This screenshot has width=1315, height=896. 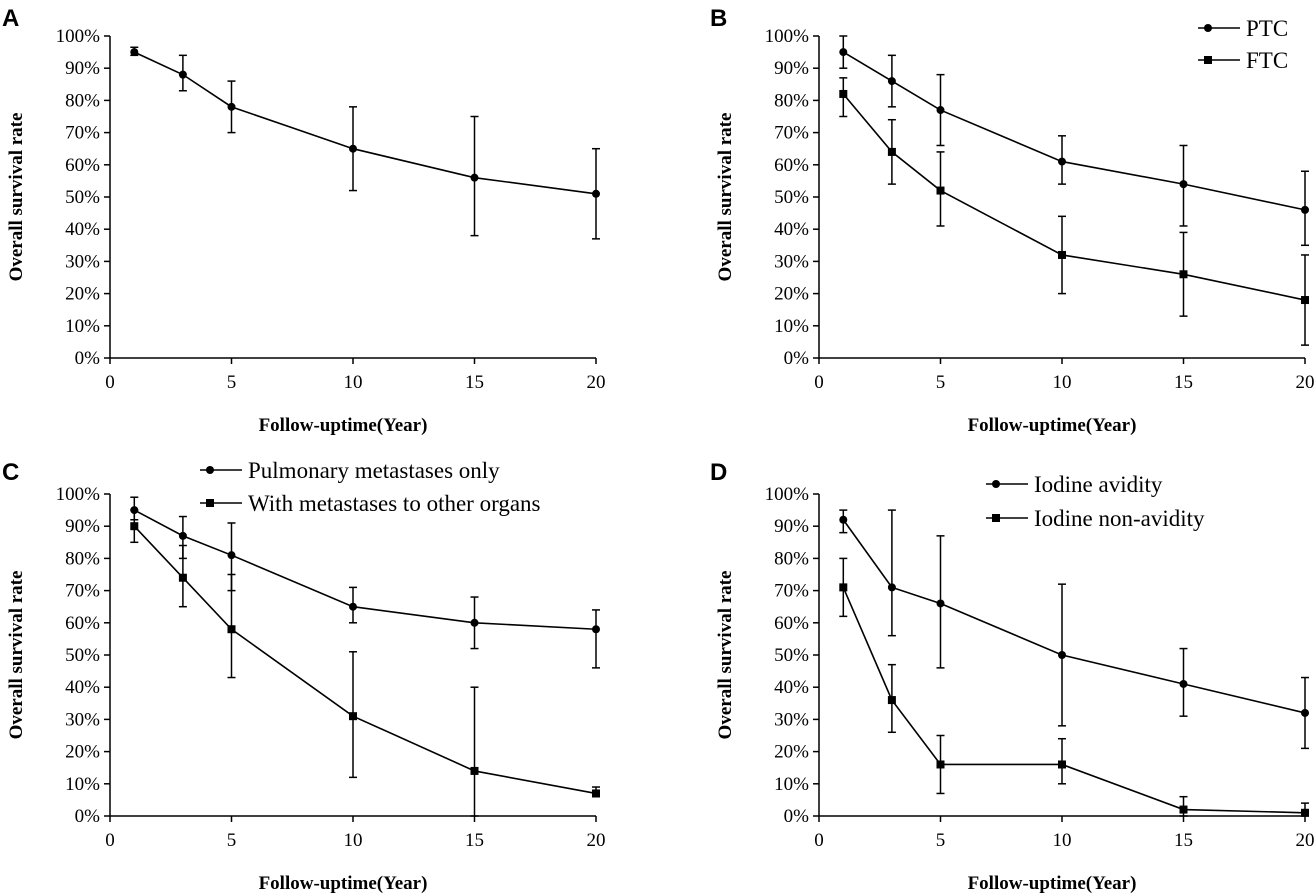 What do you see at coordinates (82, 719) in the screenshot?
I see `y-tick-label: 30%` at bounding box center [82, 719].